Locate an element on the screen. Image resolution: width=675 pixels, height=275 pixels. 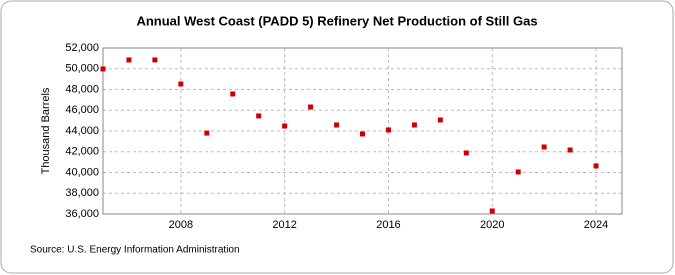
y-tick-label: 50,000 is located at coordinates (82, 69).